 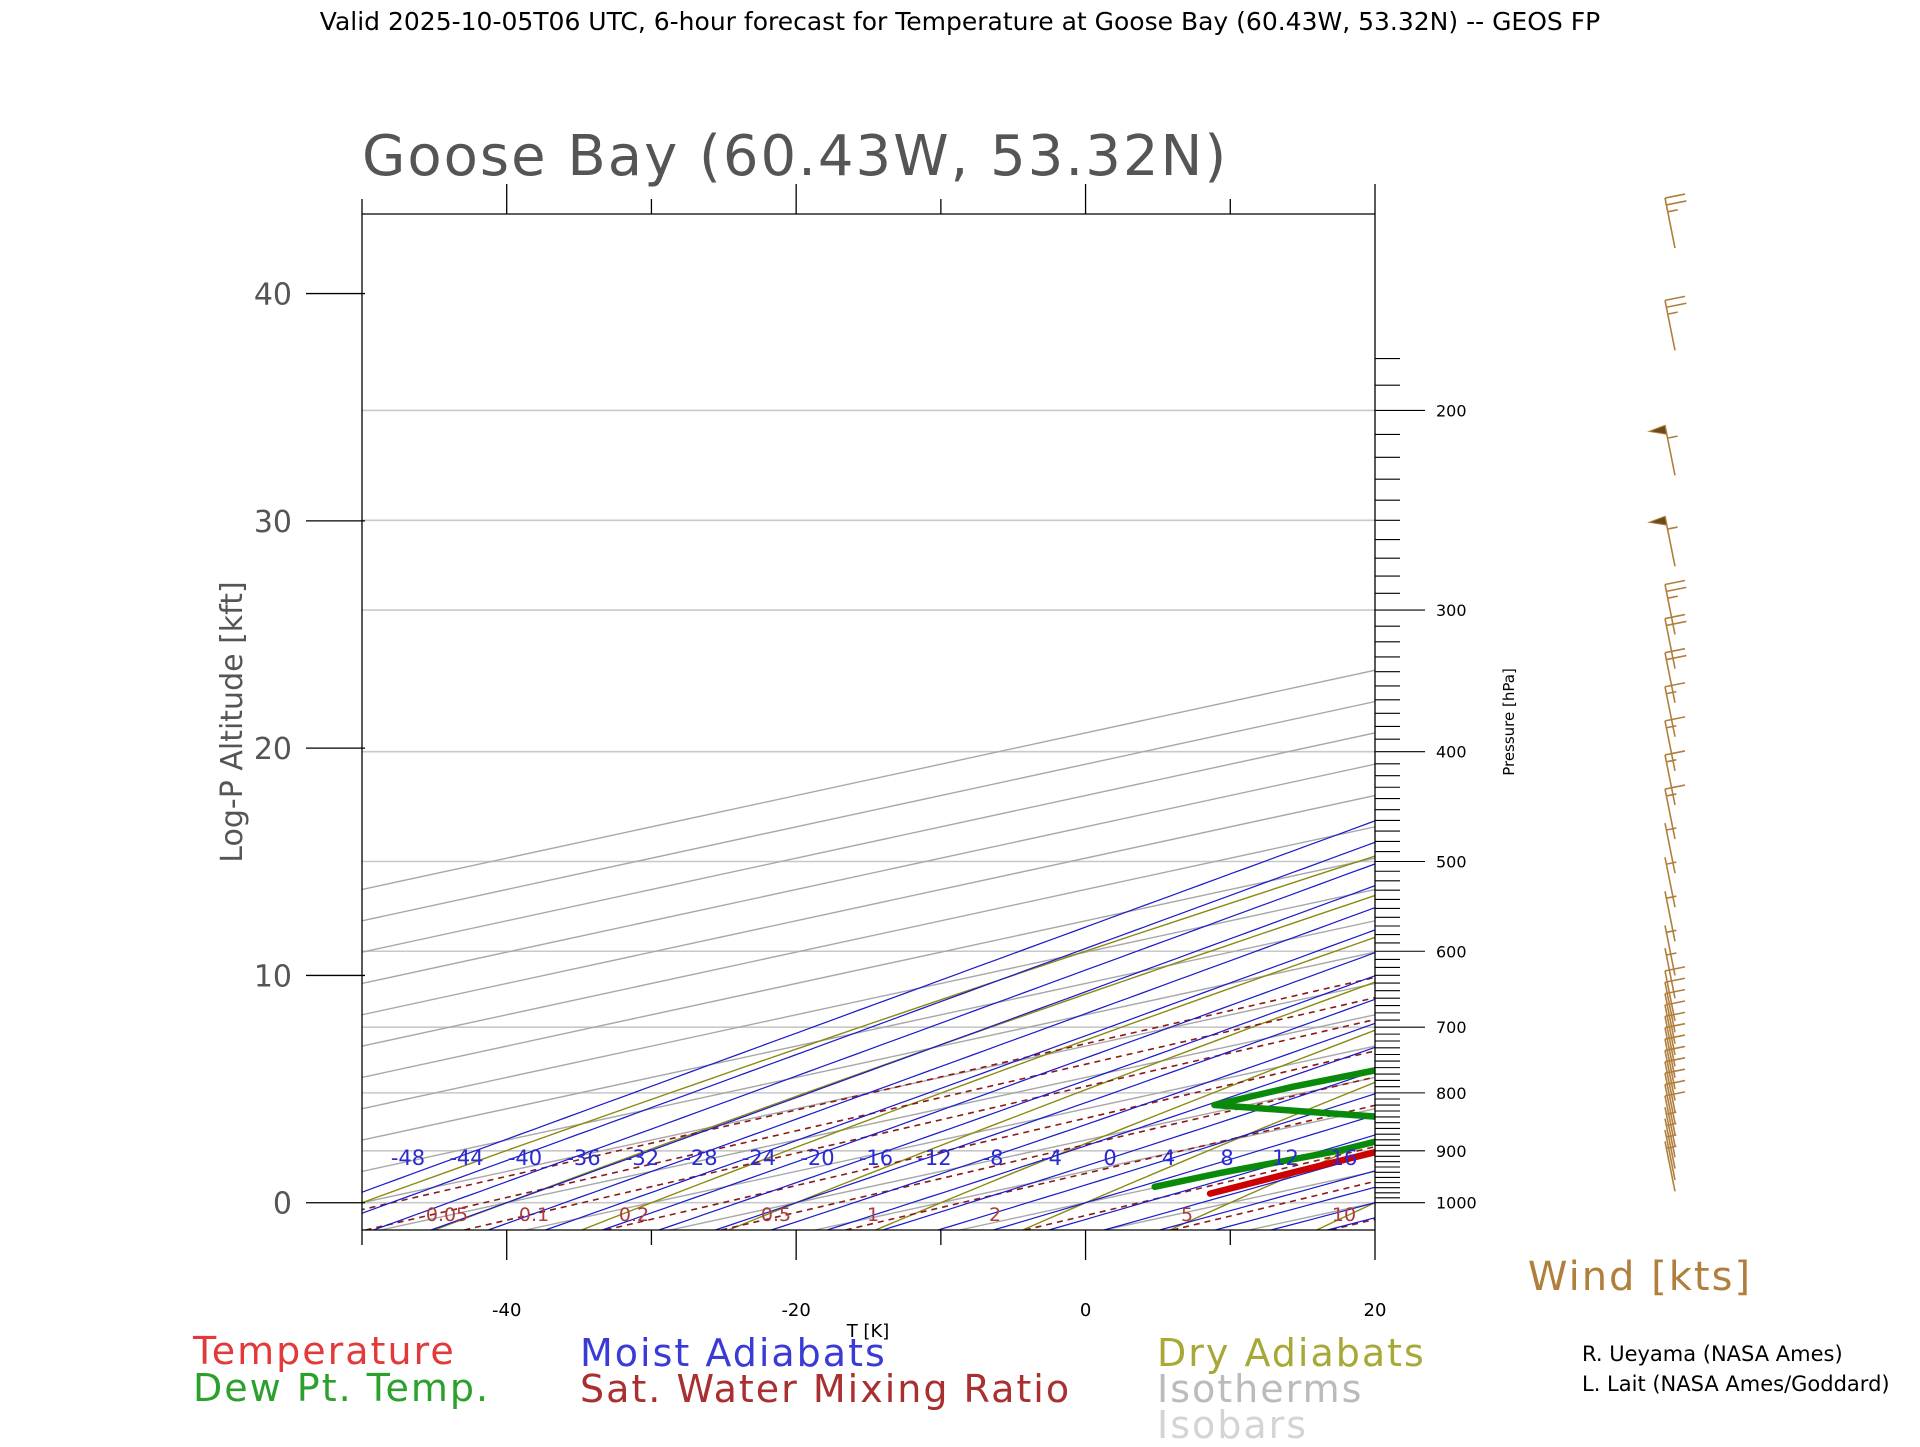 What do you see at coordinates (1226, 1158) in the screenshot?
I see `moist-adiabat-label: 8` at bounding box center [1226, 1158].